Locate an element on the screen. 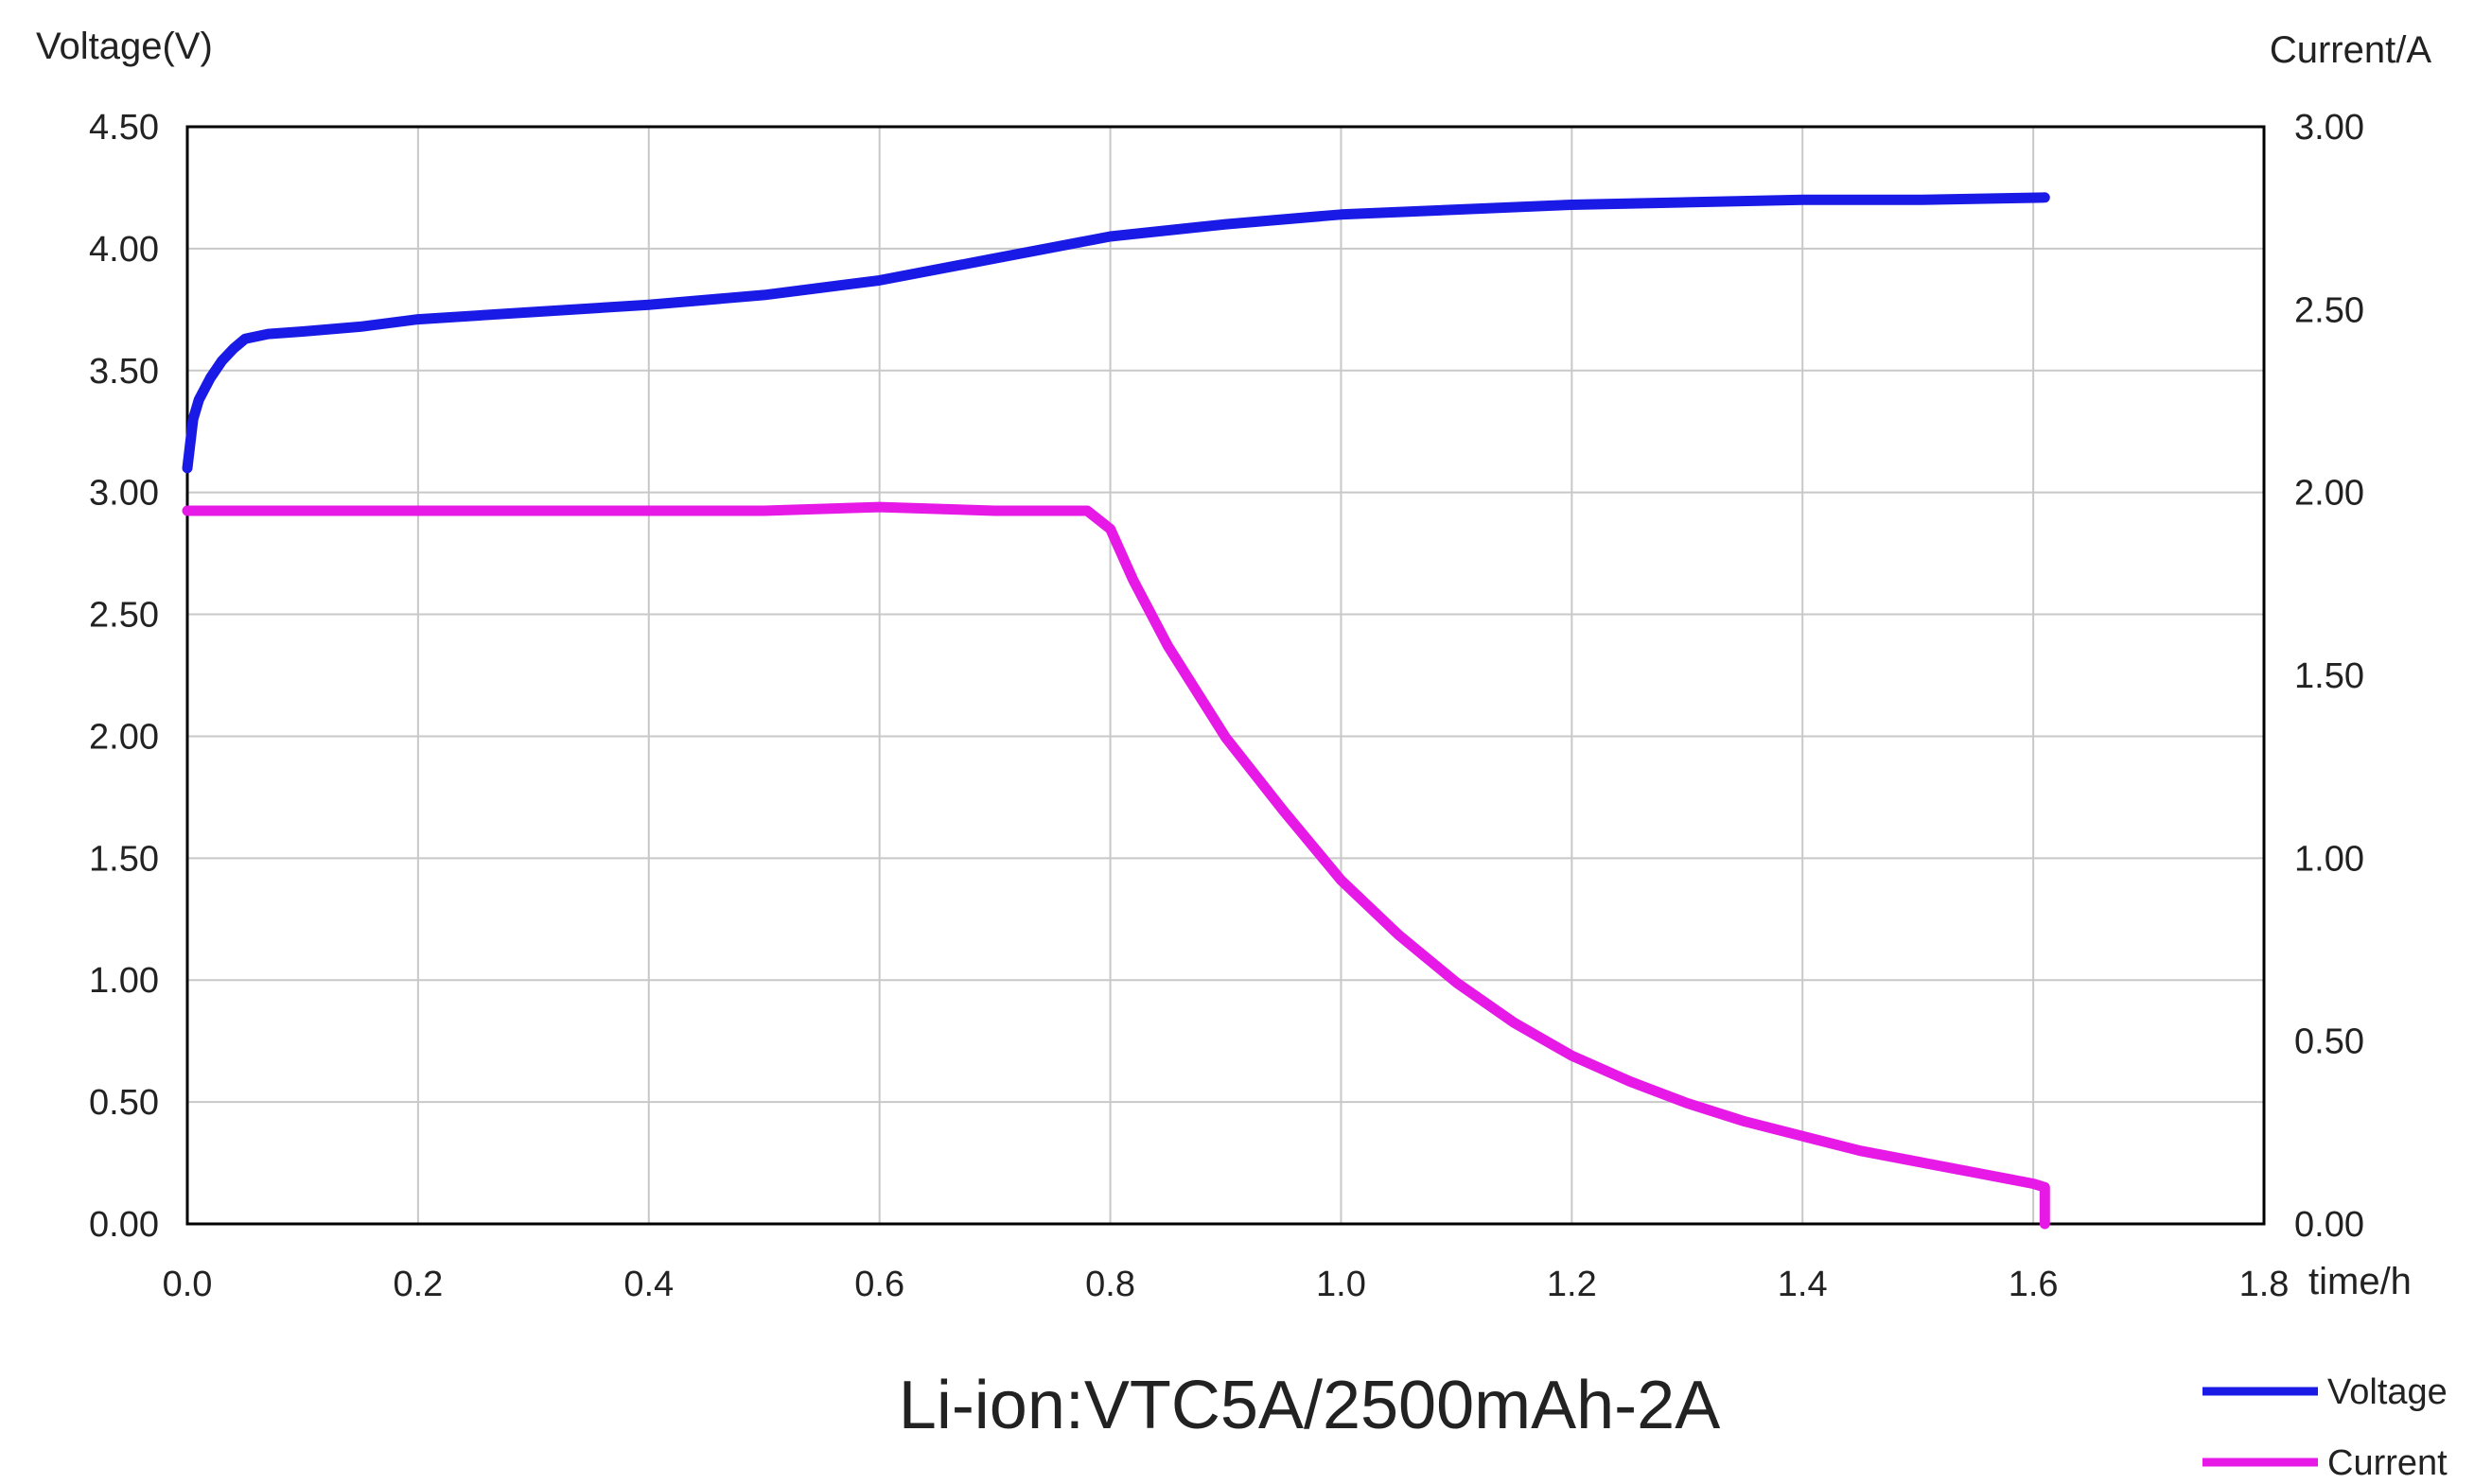 The width and height of the screenshot is (2492, 1484). y-right-tick-label: 2.00 is located at coordinates (2329, 494).